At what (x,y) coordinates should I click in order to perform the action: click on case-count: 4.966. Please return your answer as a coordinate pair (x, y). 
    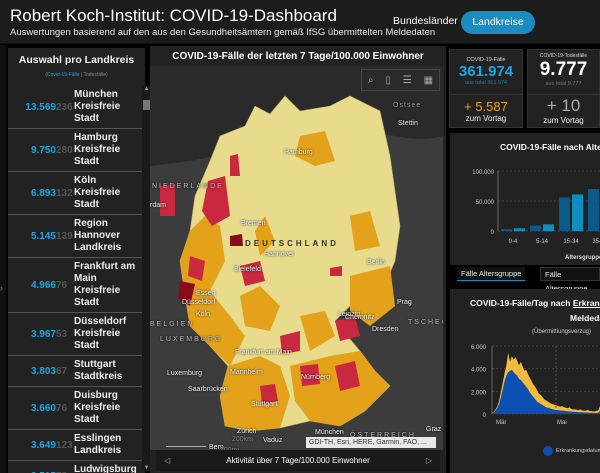
    Looking at the image, I should click on (43, 285).